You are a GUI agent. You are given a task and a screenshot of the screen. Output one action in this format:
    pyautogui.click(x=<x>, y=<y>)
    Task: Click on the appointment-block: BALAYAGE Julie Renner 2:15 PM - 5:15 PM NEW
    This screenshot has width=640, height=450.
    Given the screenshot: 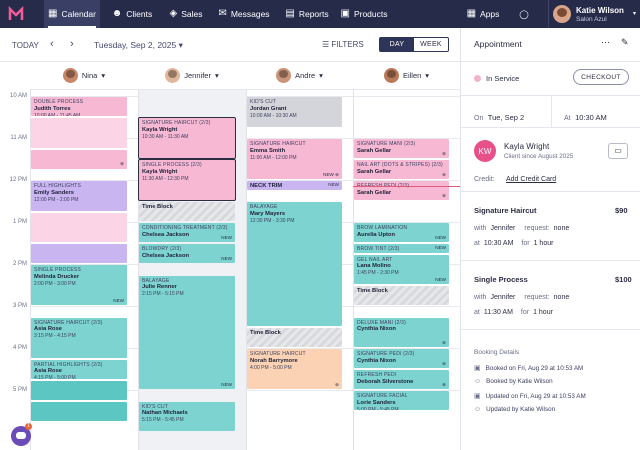 What is the action you would take?
    pyautogui.click(x=187, y=332)
    